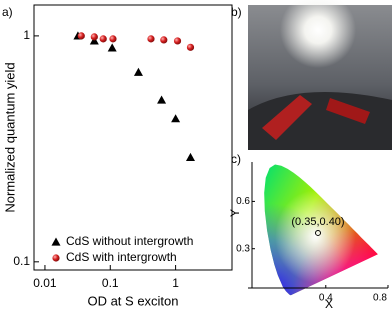 The image size is (392, 313). I want to click on legend-label: CdS with intergrowth, so click(121, 257).